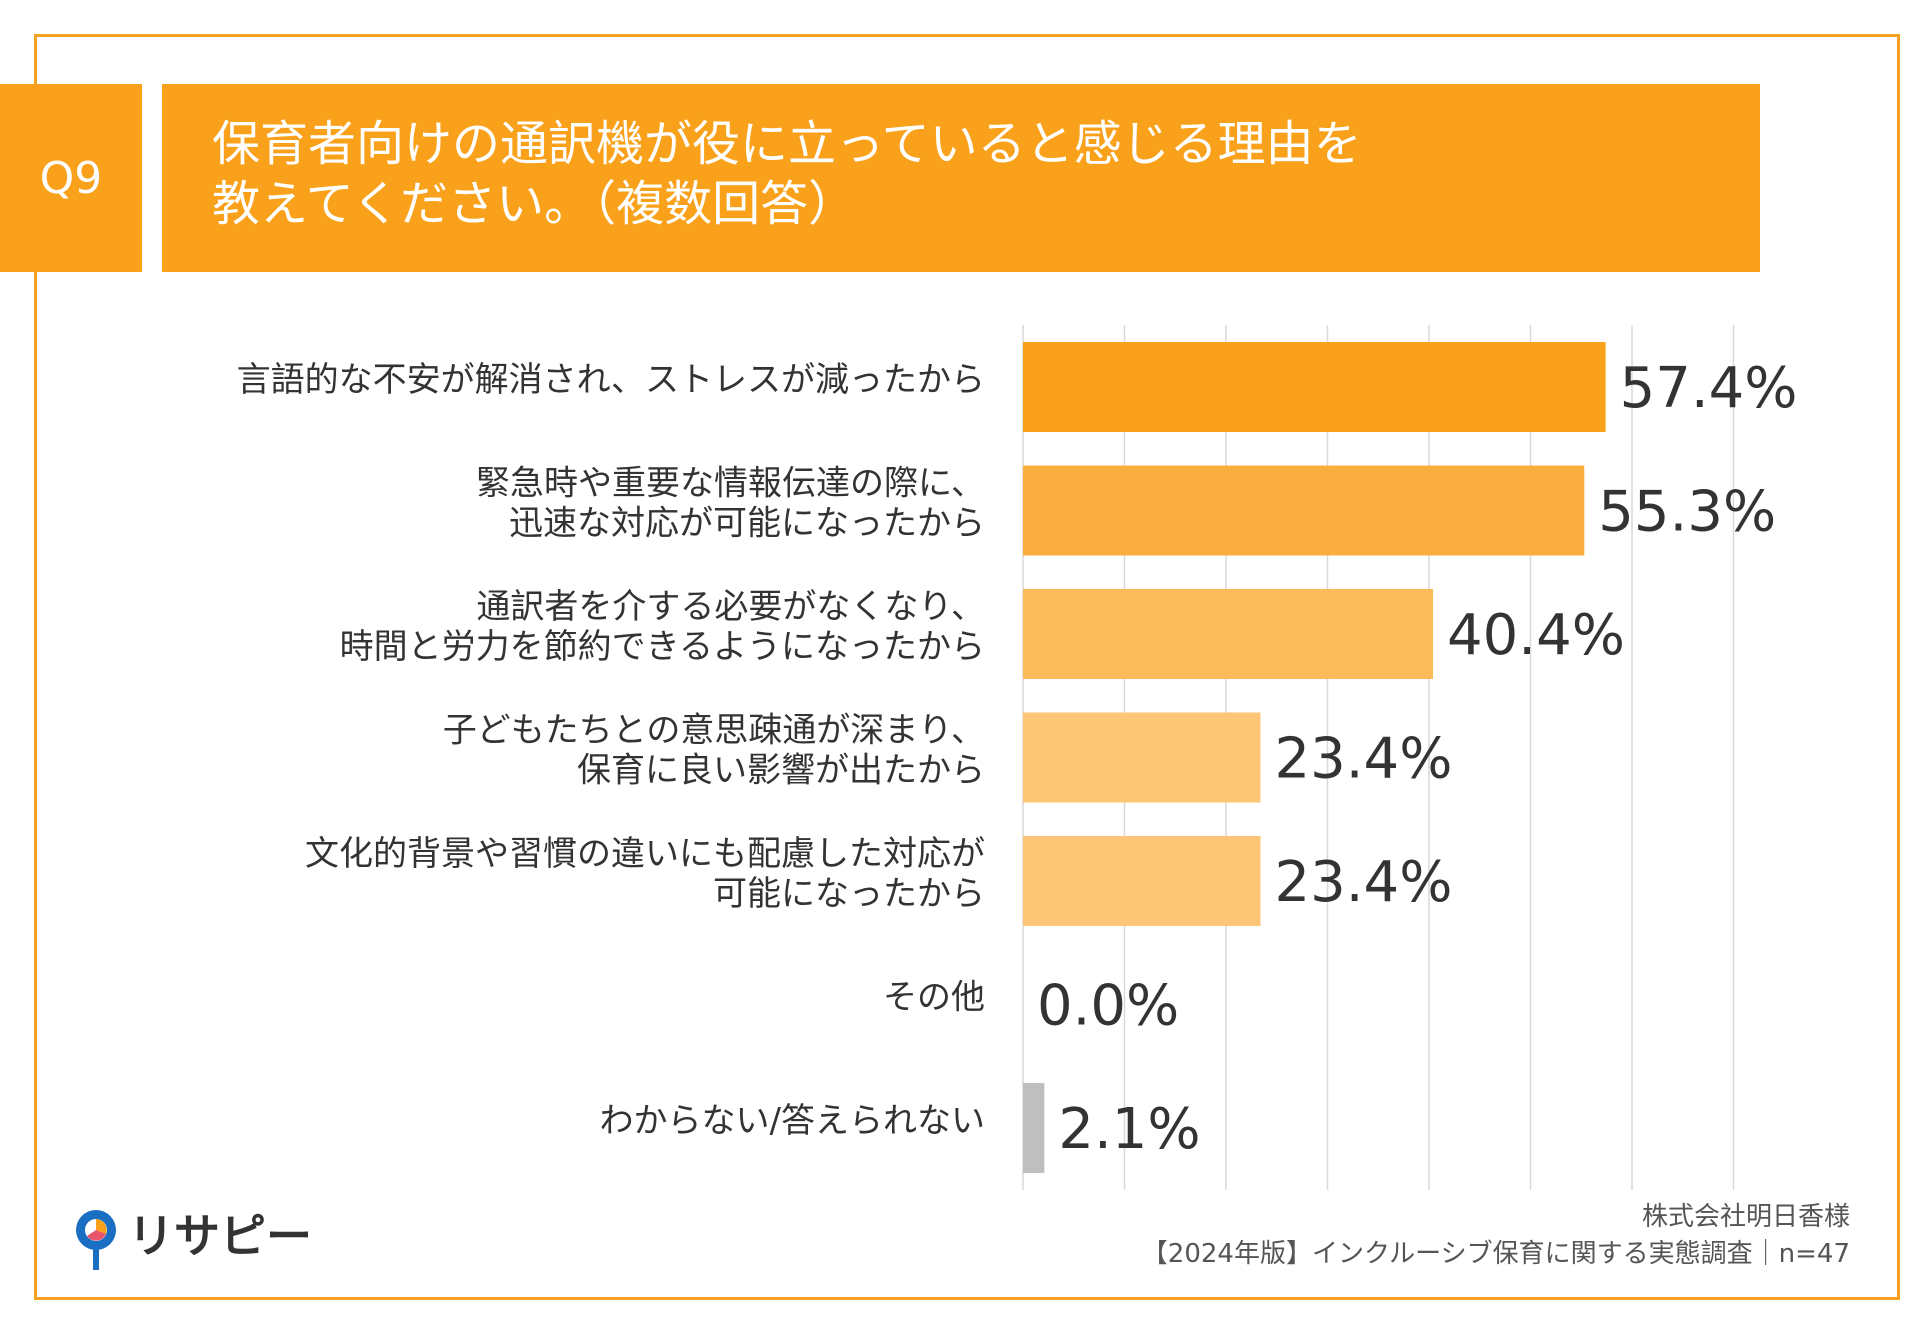 This screenshot has height=1329, width=1920. Describe the element at coordinates (1129, 1129) in the screenshot. I see `value-label: 2.1%` at that location.